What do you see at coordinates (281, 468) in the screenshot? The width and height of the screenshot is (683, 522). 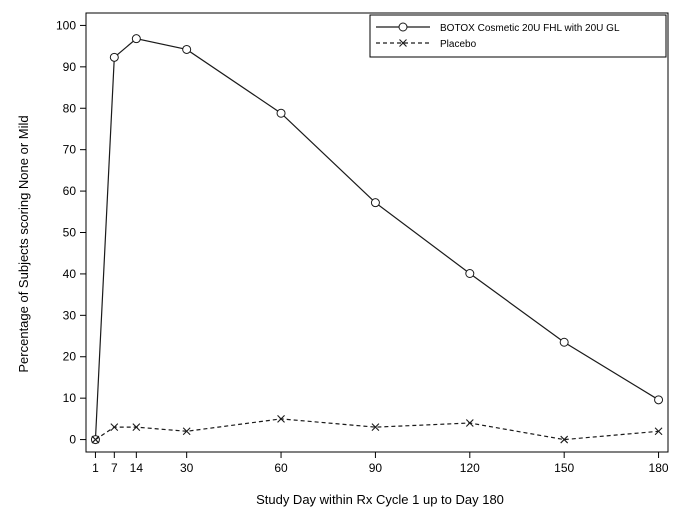 I see `x-tick-label: 60` at bounding box center [281, 468].